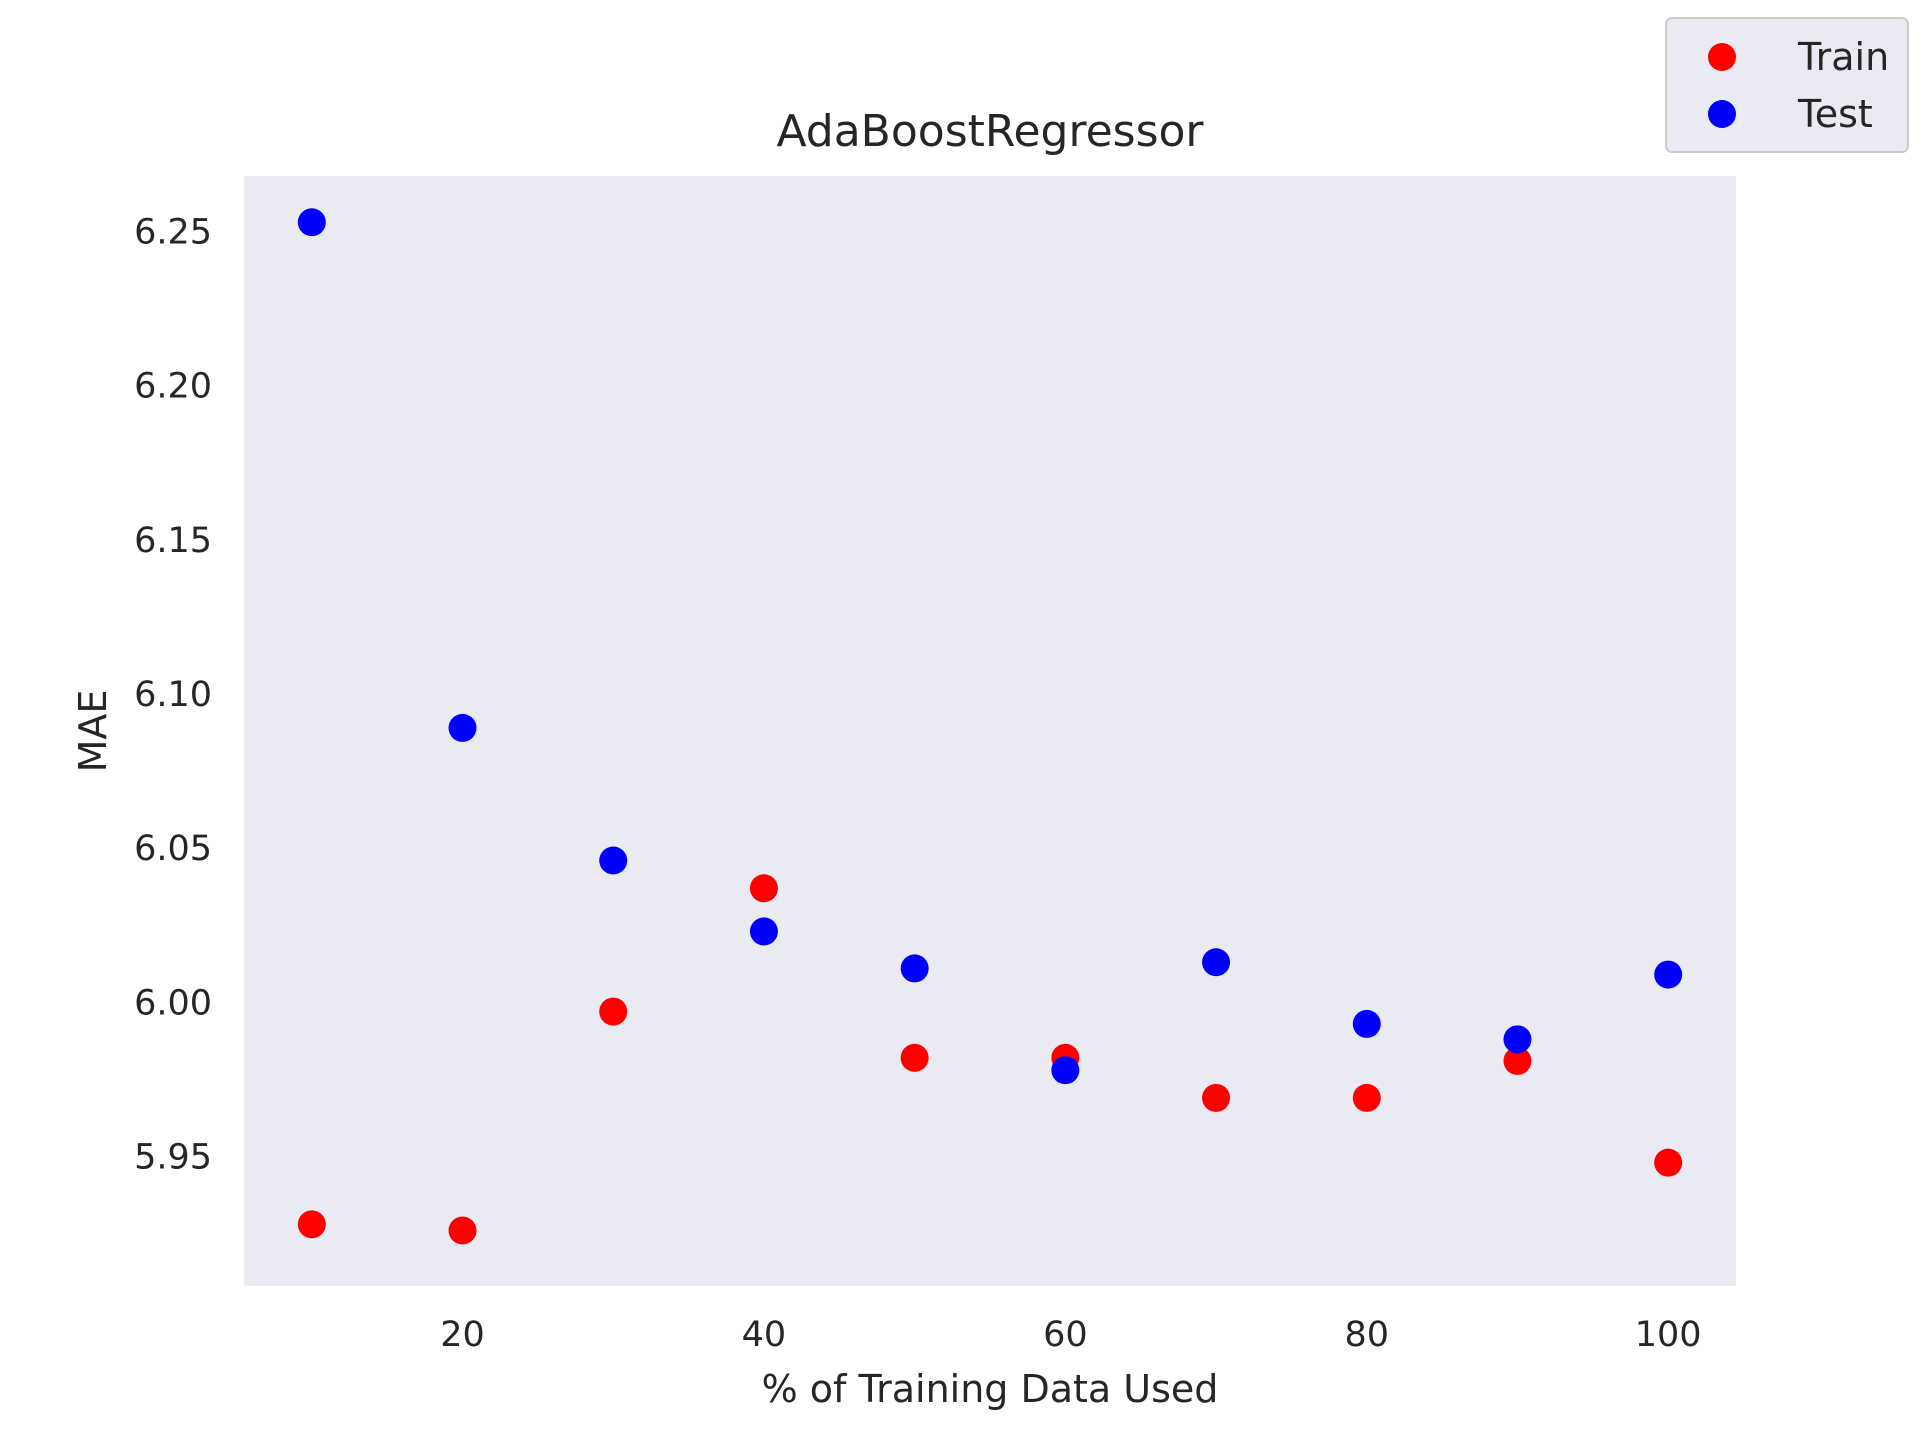 This screenshot has height=1440, width=1920. What do you see at coordinates (990, 131) in the screenshot?
I see `chart-title: AdaBoostRegressor` at bounding box center [990, 131].